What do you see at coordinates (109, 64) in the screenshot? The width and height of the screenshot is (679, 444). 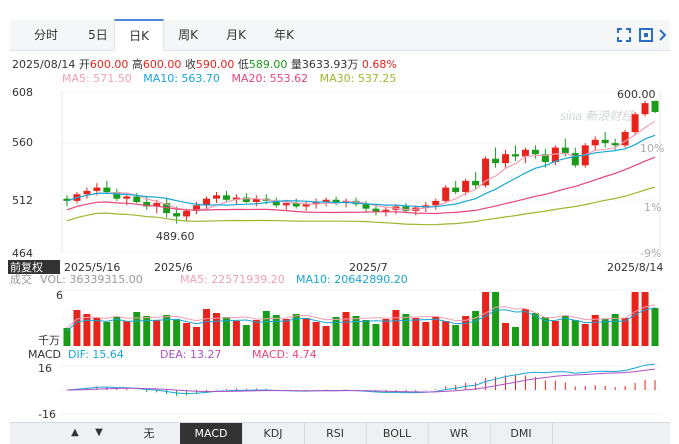 I see `open-value: 600.00` at bounding box center [109, 64].